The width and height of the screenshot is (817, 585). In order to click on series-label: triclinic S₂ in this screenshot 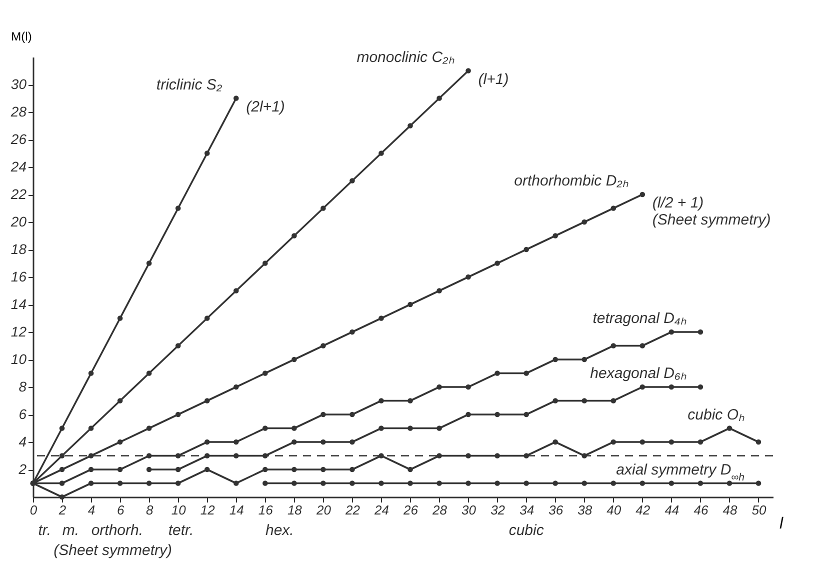, I will do `click(189, 85)`.